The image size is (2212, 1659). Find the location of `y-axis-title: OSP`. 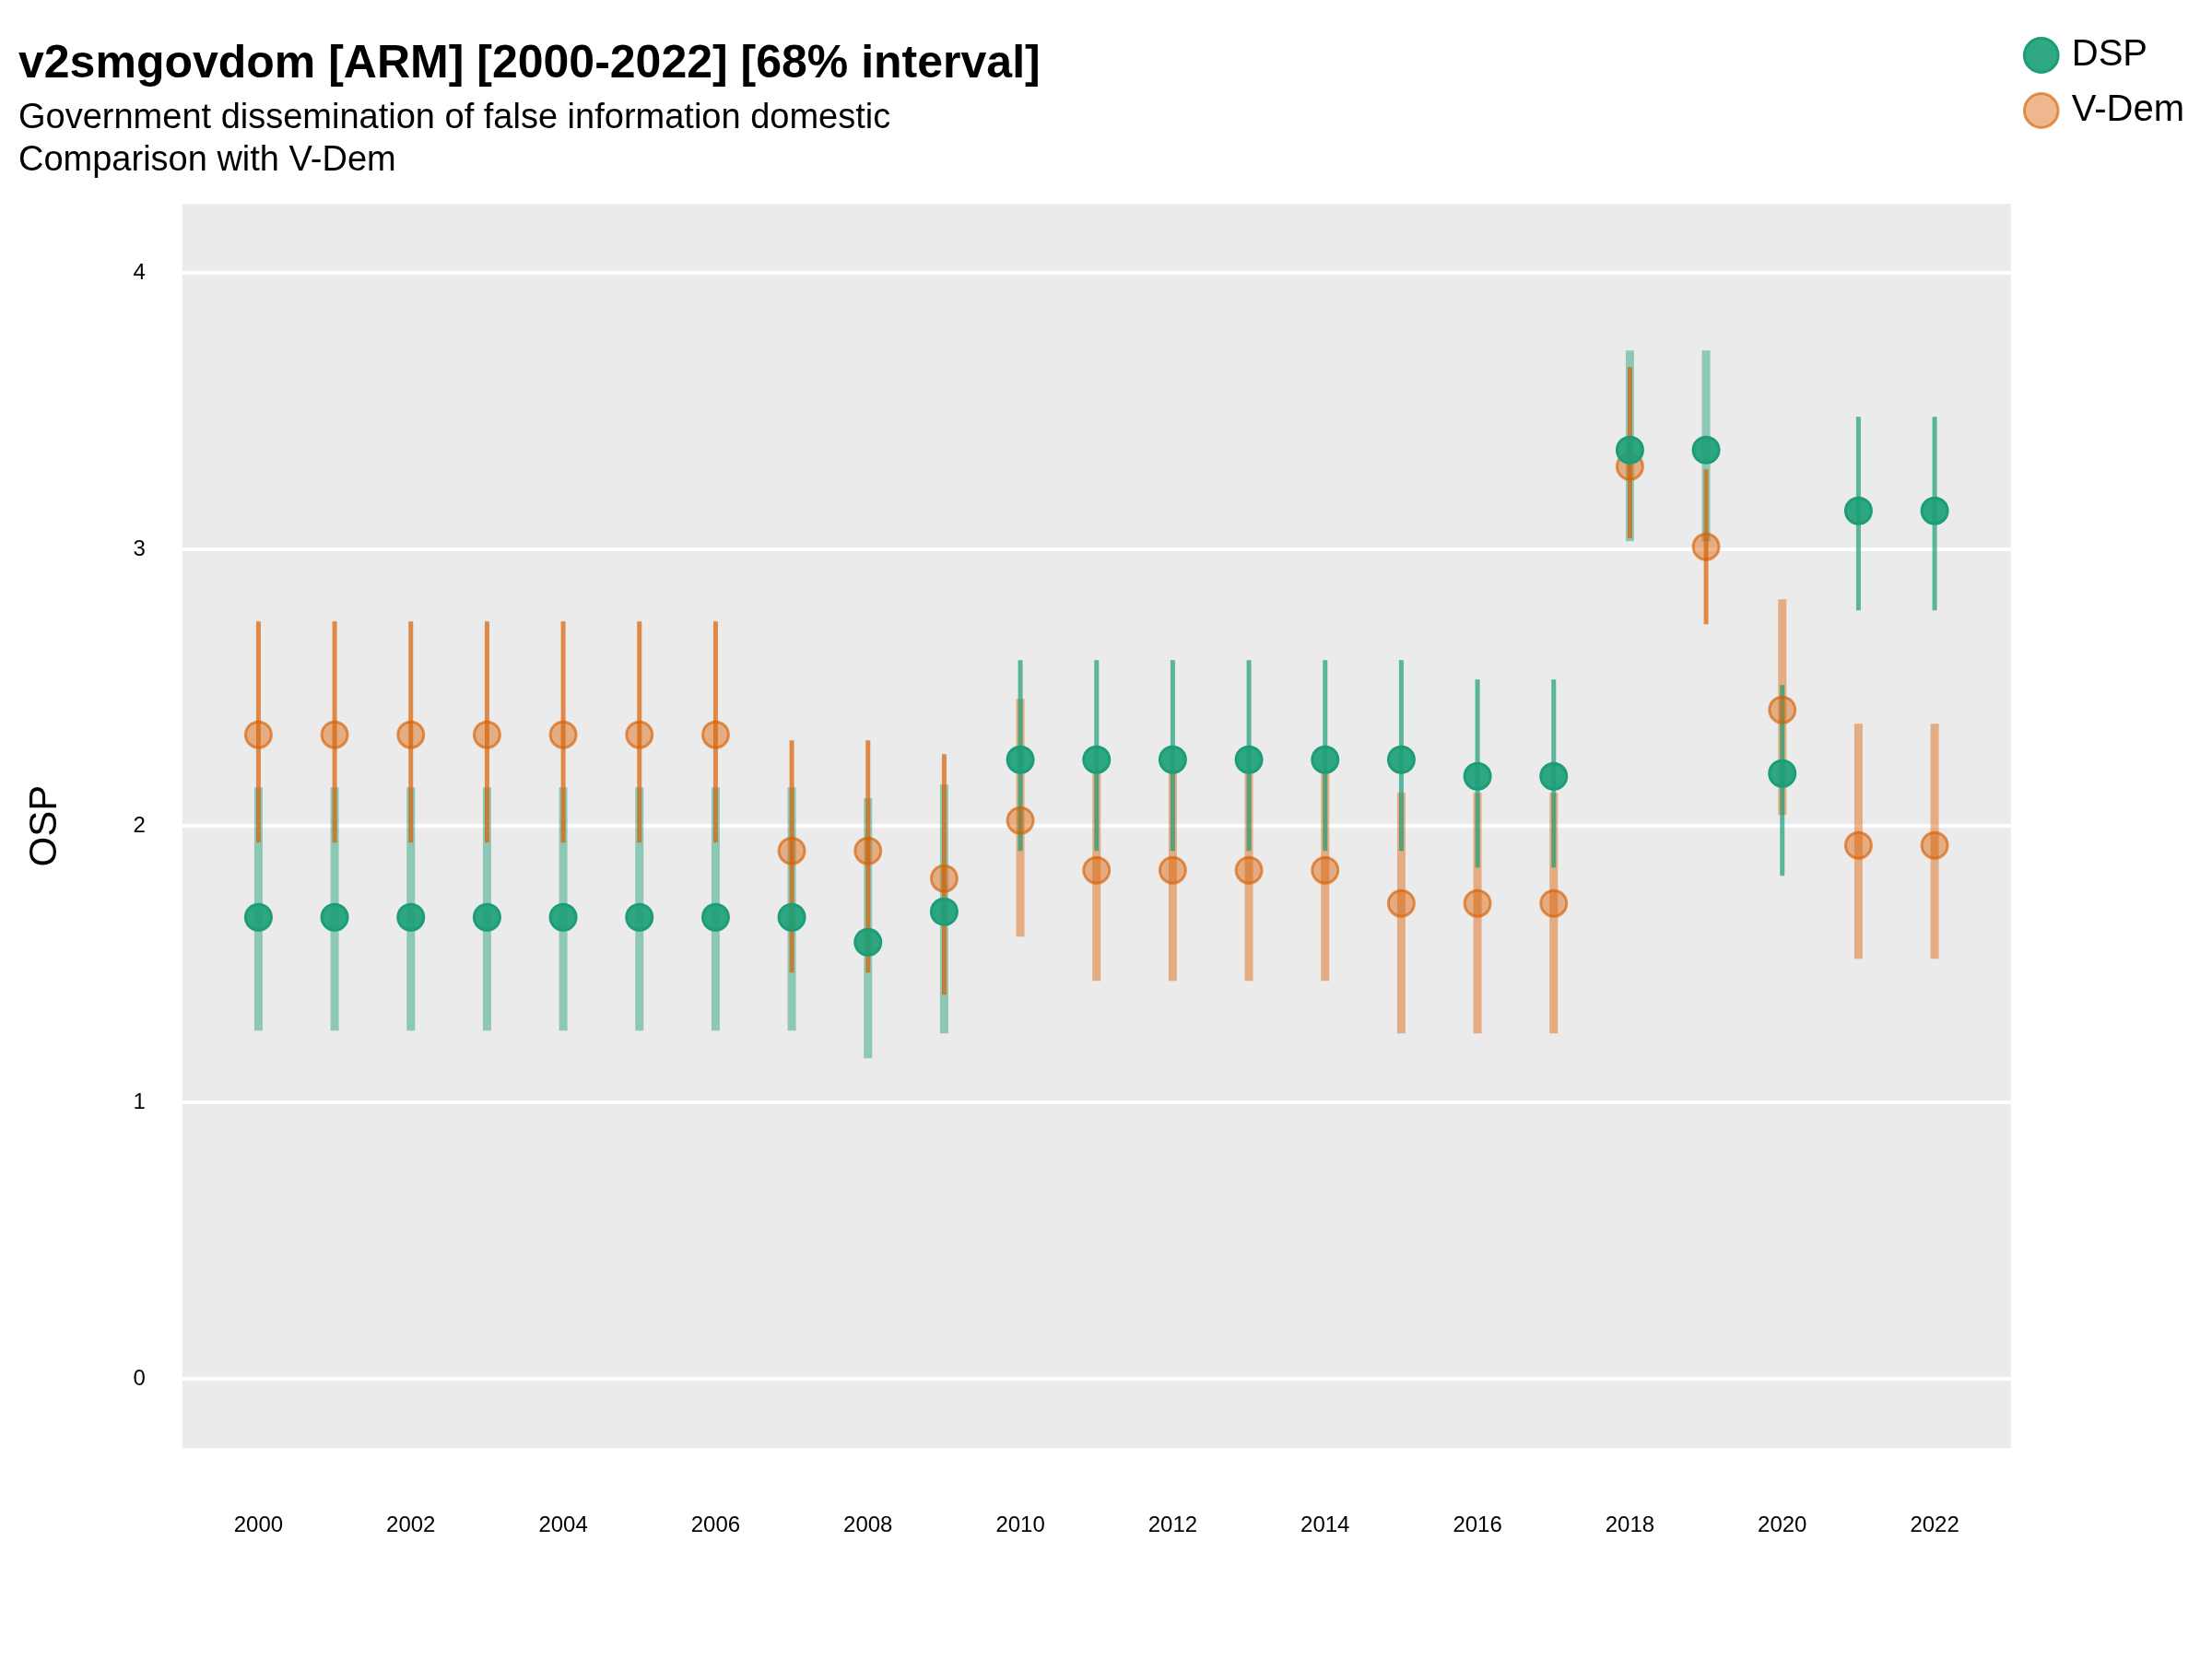

y-axis-title: OSP is located at coordinates (42, 825).